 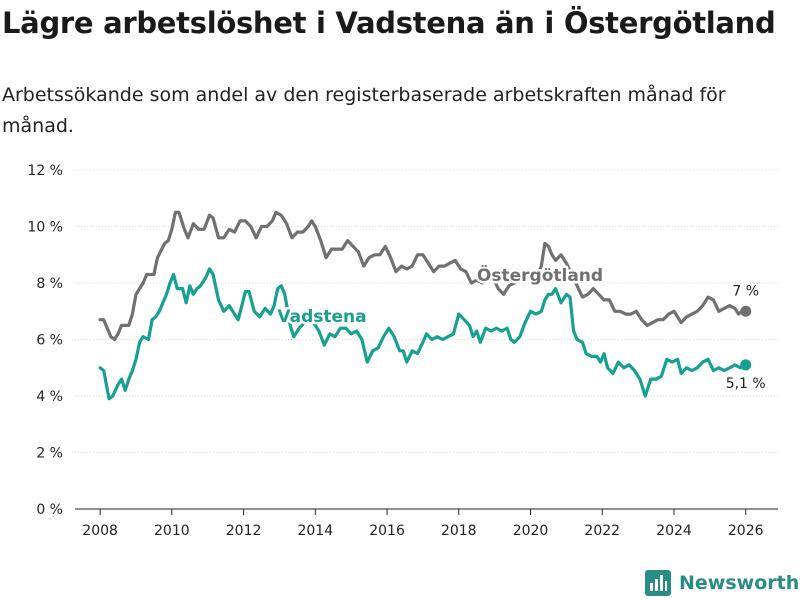 What do you see at coordinates (674, 531) in the screenshot?
I see `x-tick-label: 2024` at bounding box center [674, 531].